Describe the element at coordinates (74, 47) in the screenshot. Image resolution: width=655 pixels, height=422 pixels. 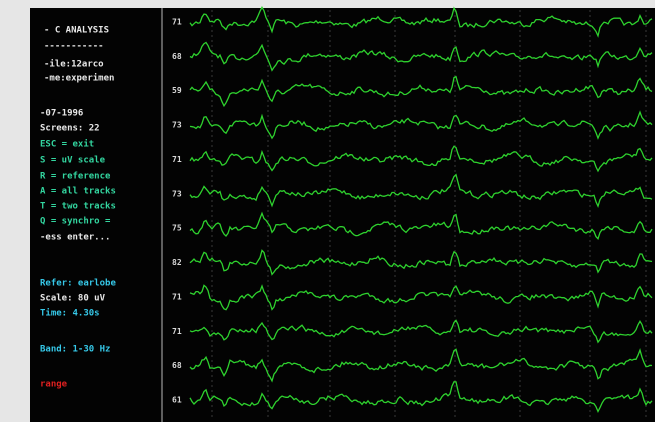
I see `header-line: -----------` at that location.